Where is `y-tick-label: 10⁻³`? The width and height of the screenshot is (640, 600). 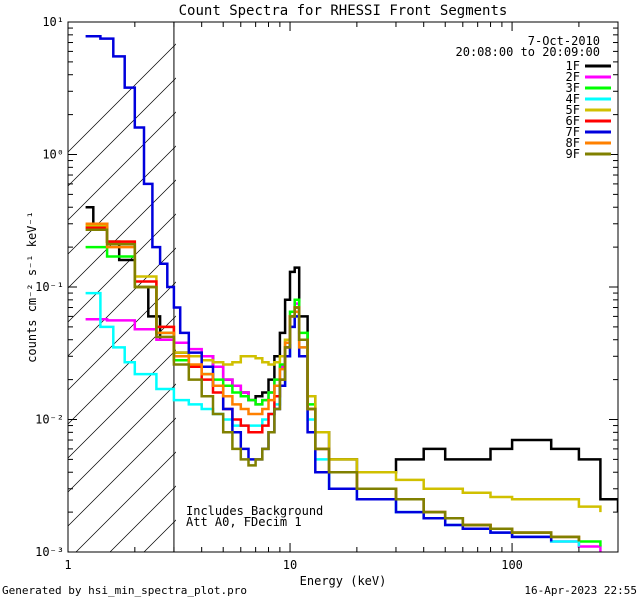
y-tick-label: 10⁻³ is located at coordinates (49, 552).